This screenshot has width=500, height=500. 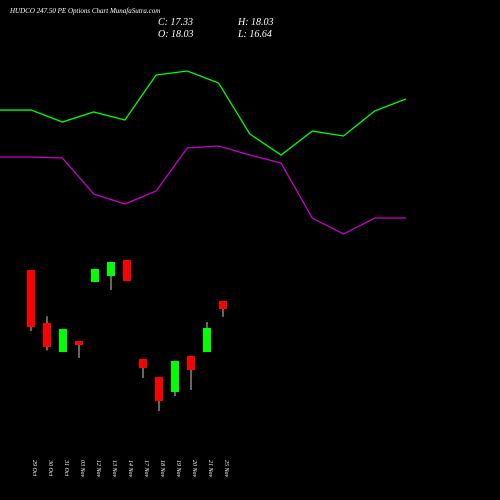 I want to click on low-label: L: 16.64, so click(x=254, y=34).